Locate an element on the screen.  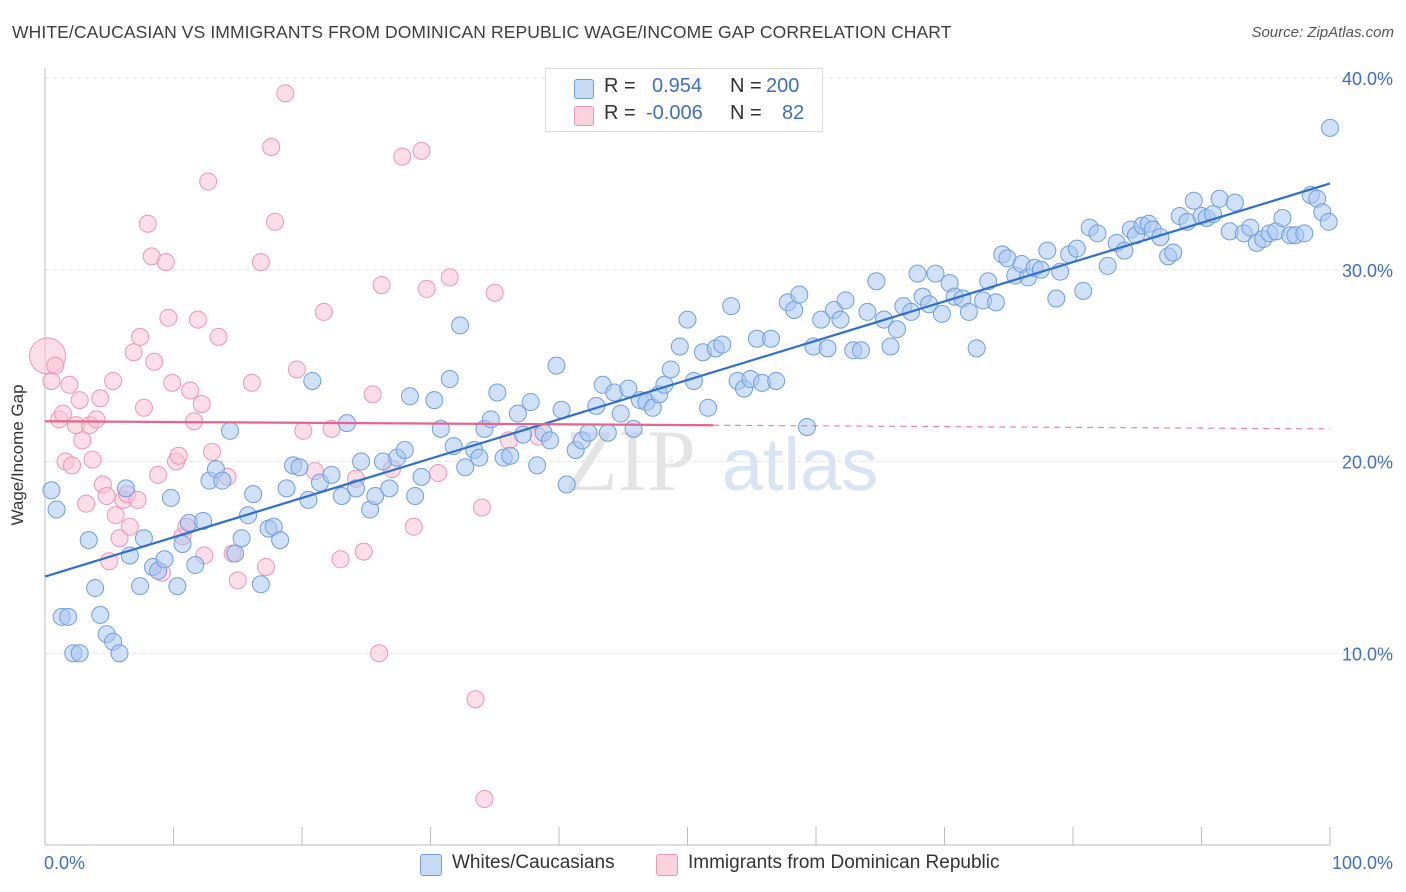
y-tick-label: 20.0% is located at coordinates (1367, 463).